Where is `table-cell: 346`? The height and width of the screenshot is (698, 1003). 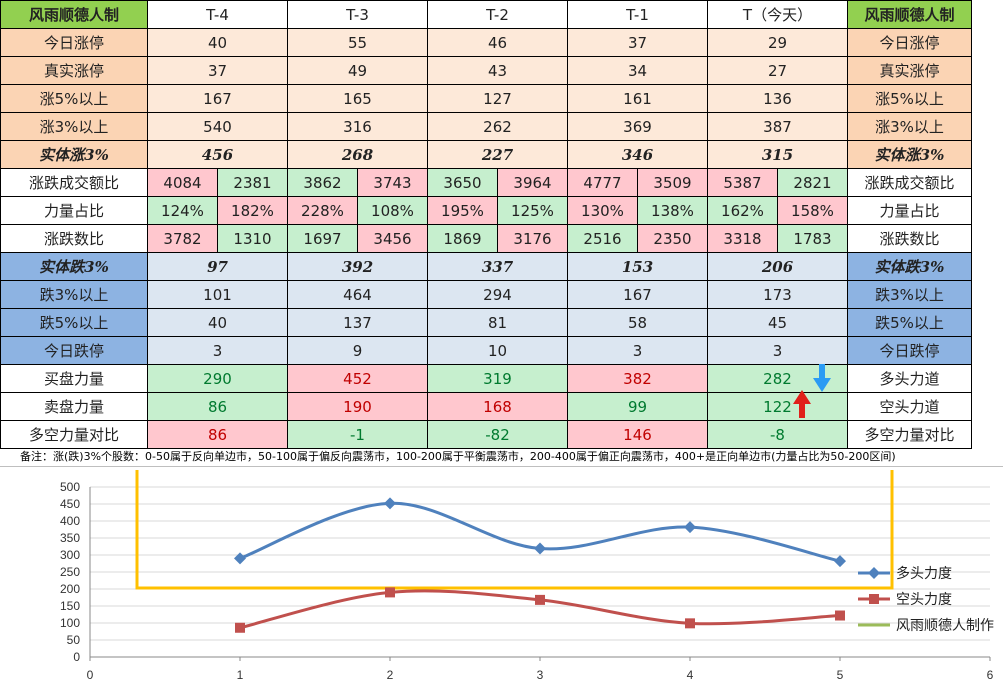
table-cell: 346 is located at coordinates (637, 154).